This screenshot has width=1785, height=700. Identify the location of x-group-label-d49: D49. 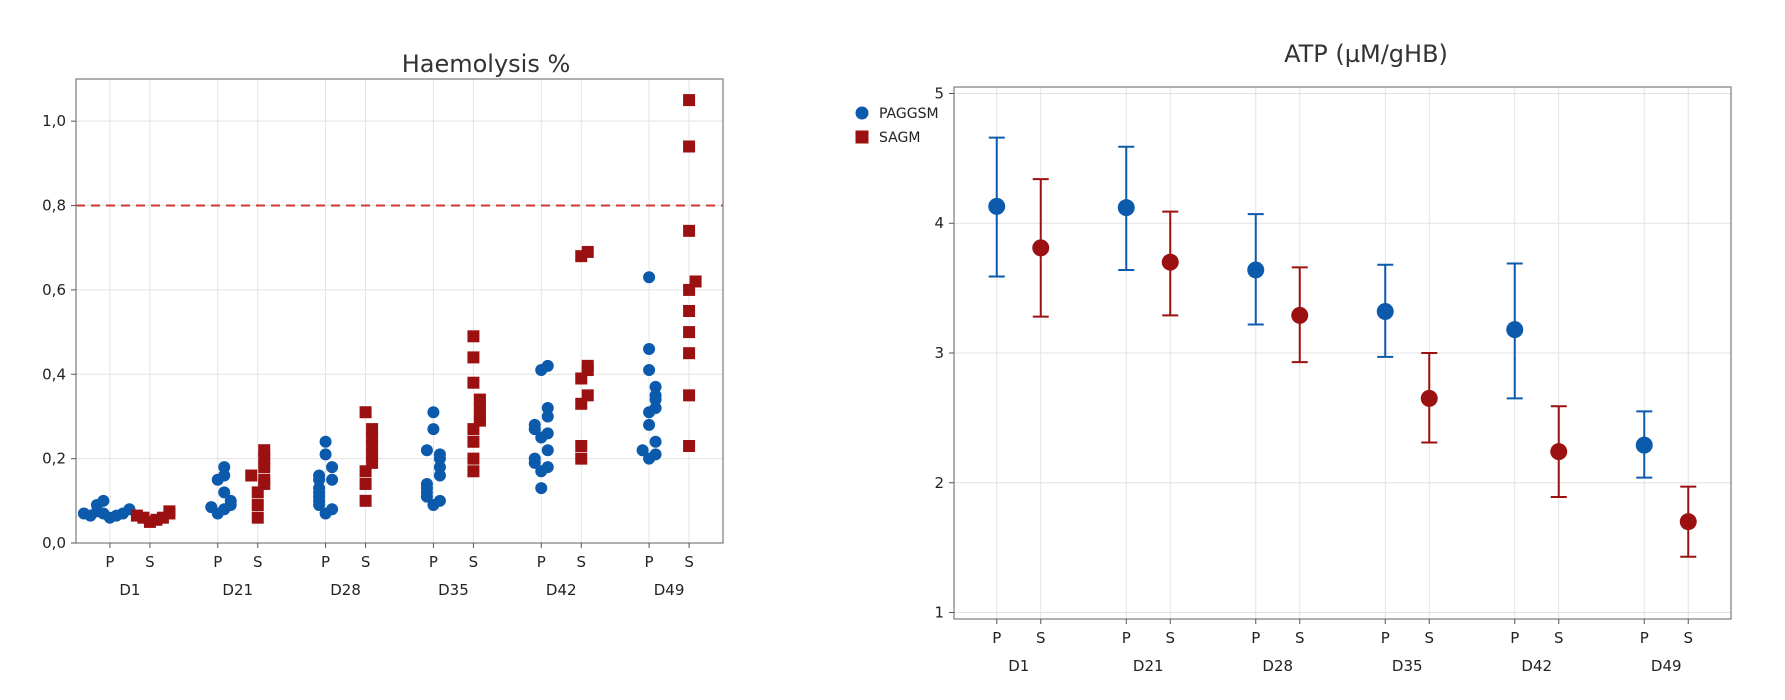
(1666, 666).